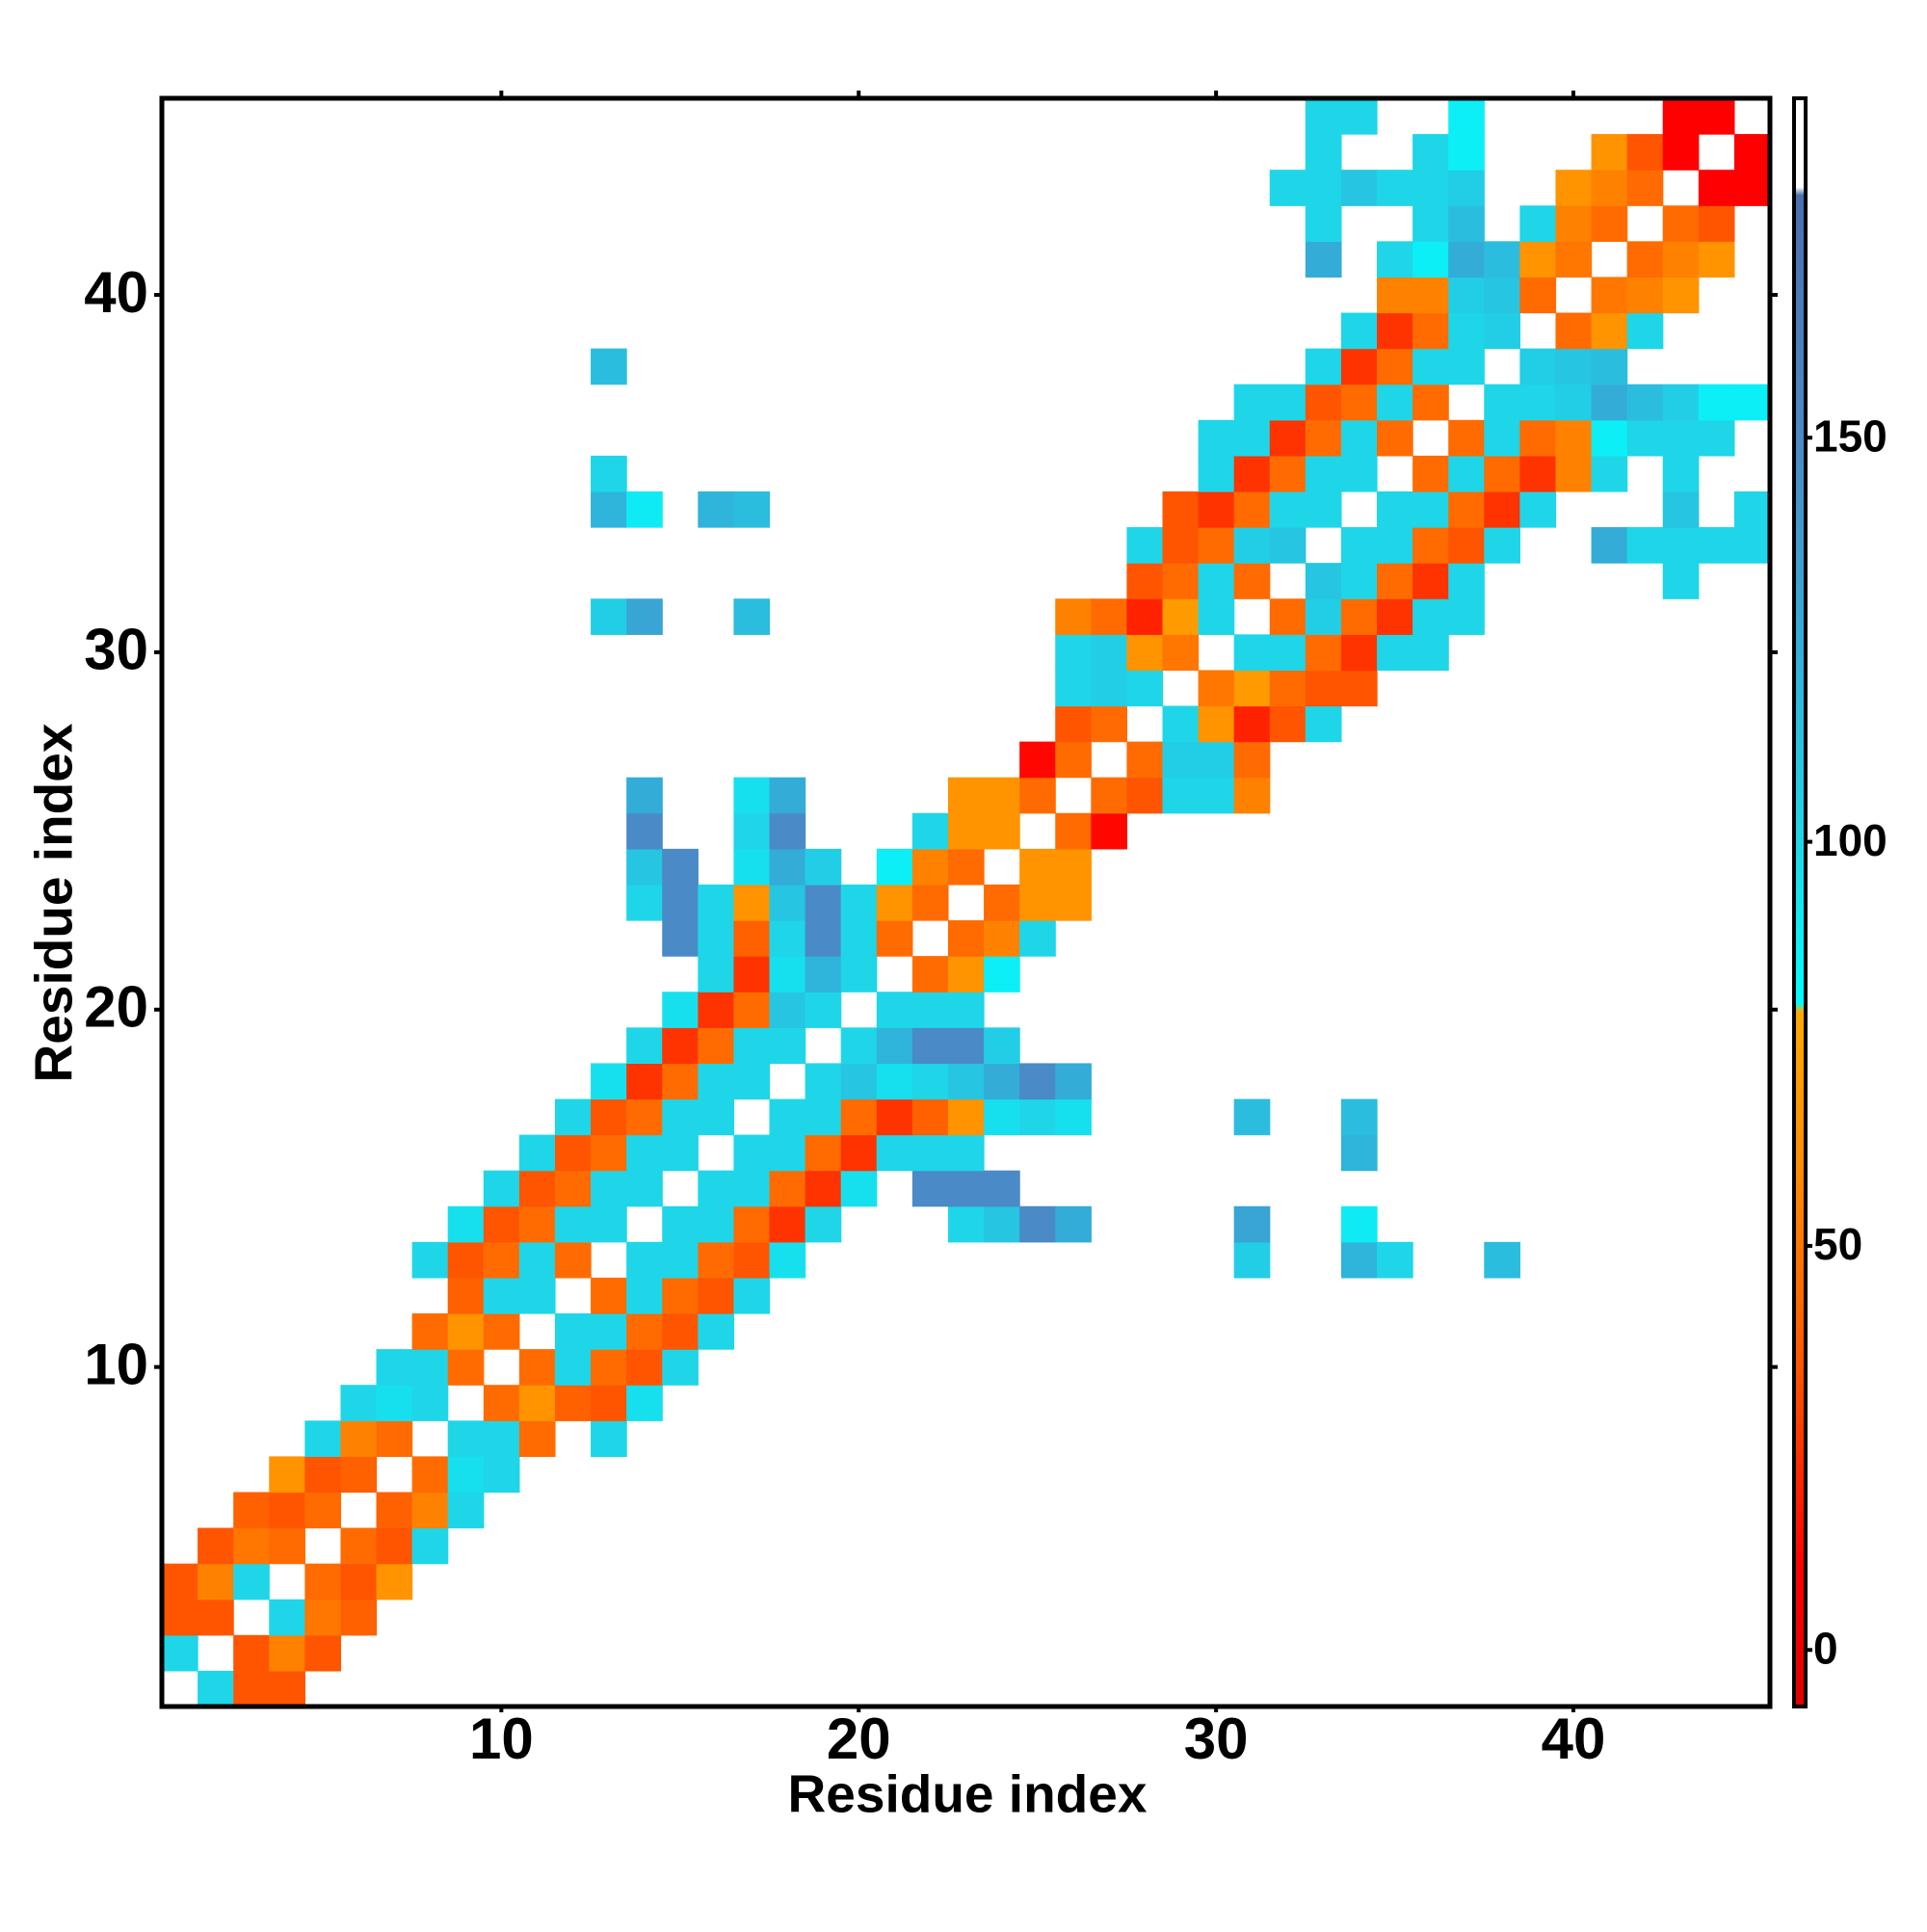 This screenshot has width=1927, height=1932. What do you see at coordinates (1850, 435) in the screenshot?
I see `colorbar-tick-label: 150` at bounding box center [1850, 435].